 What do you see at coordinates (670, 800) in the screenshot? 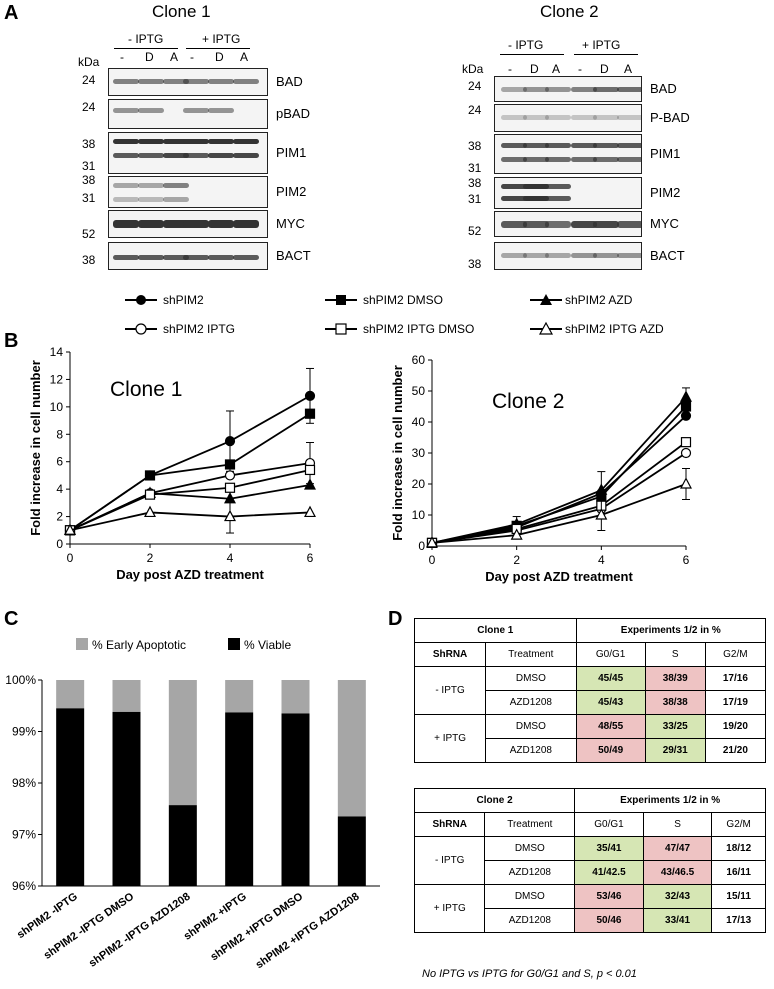
I see `table-experiments-header: Experiments 1/2 in %` at bounding box center [670, 800].